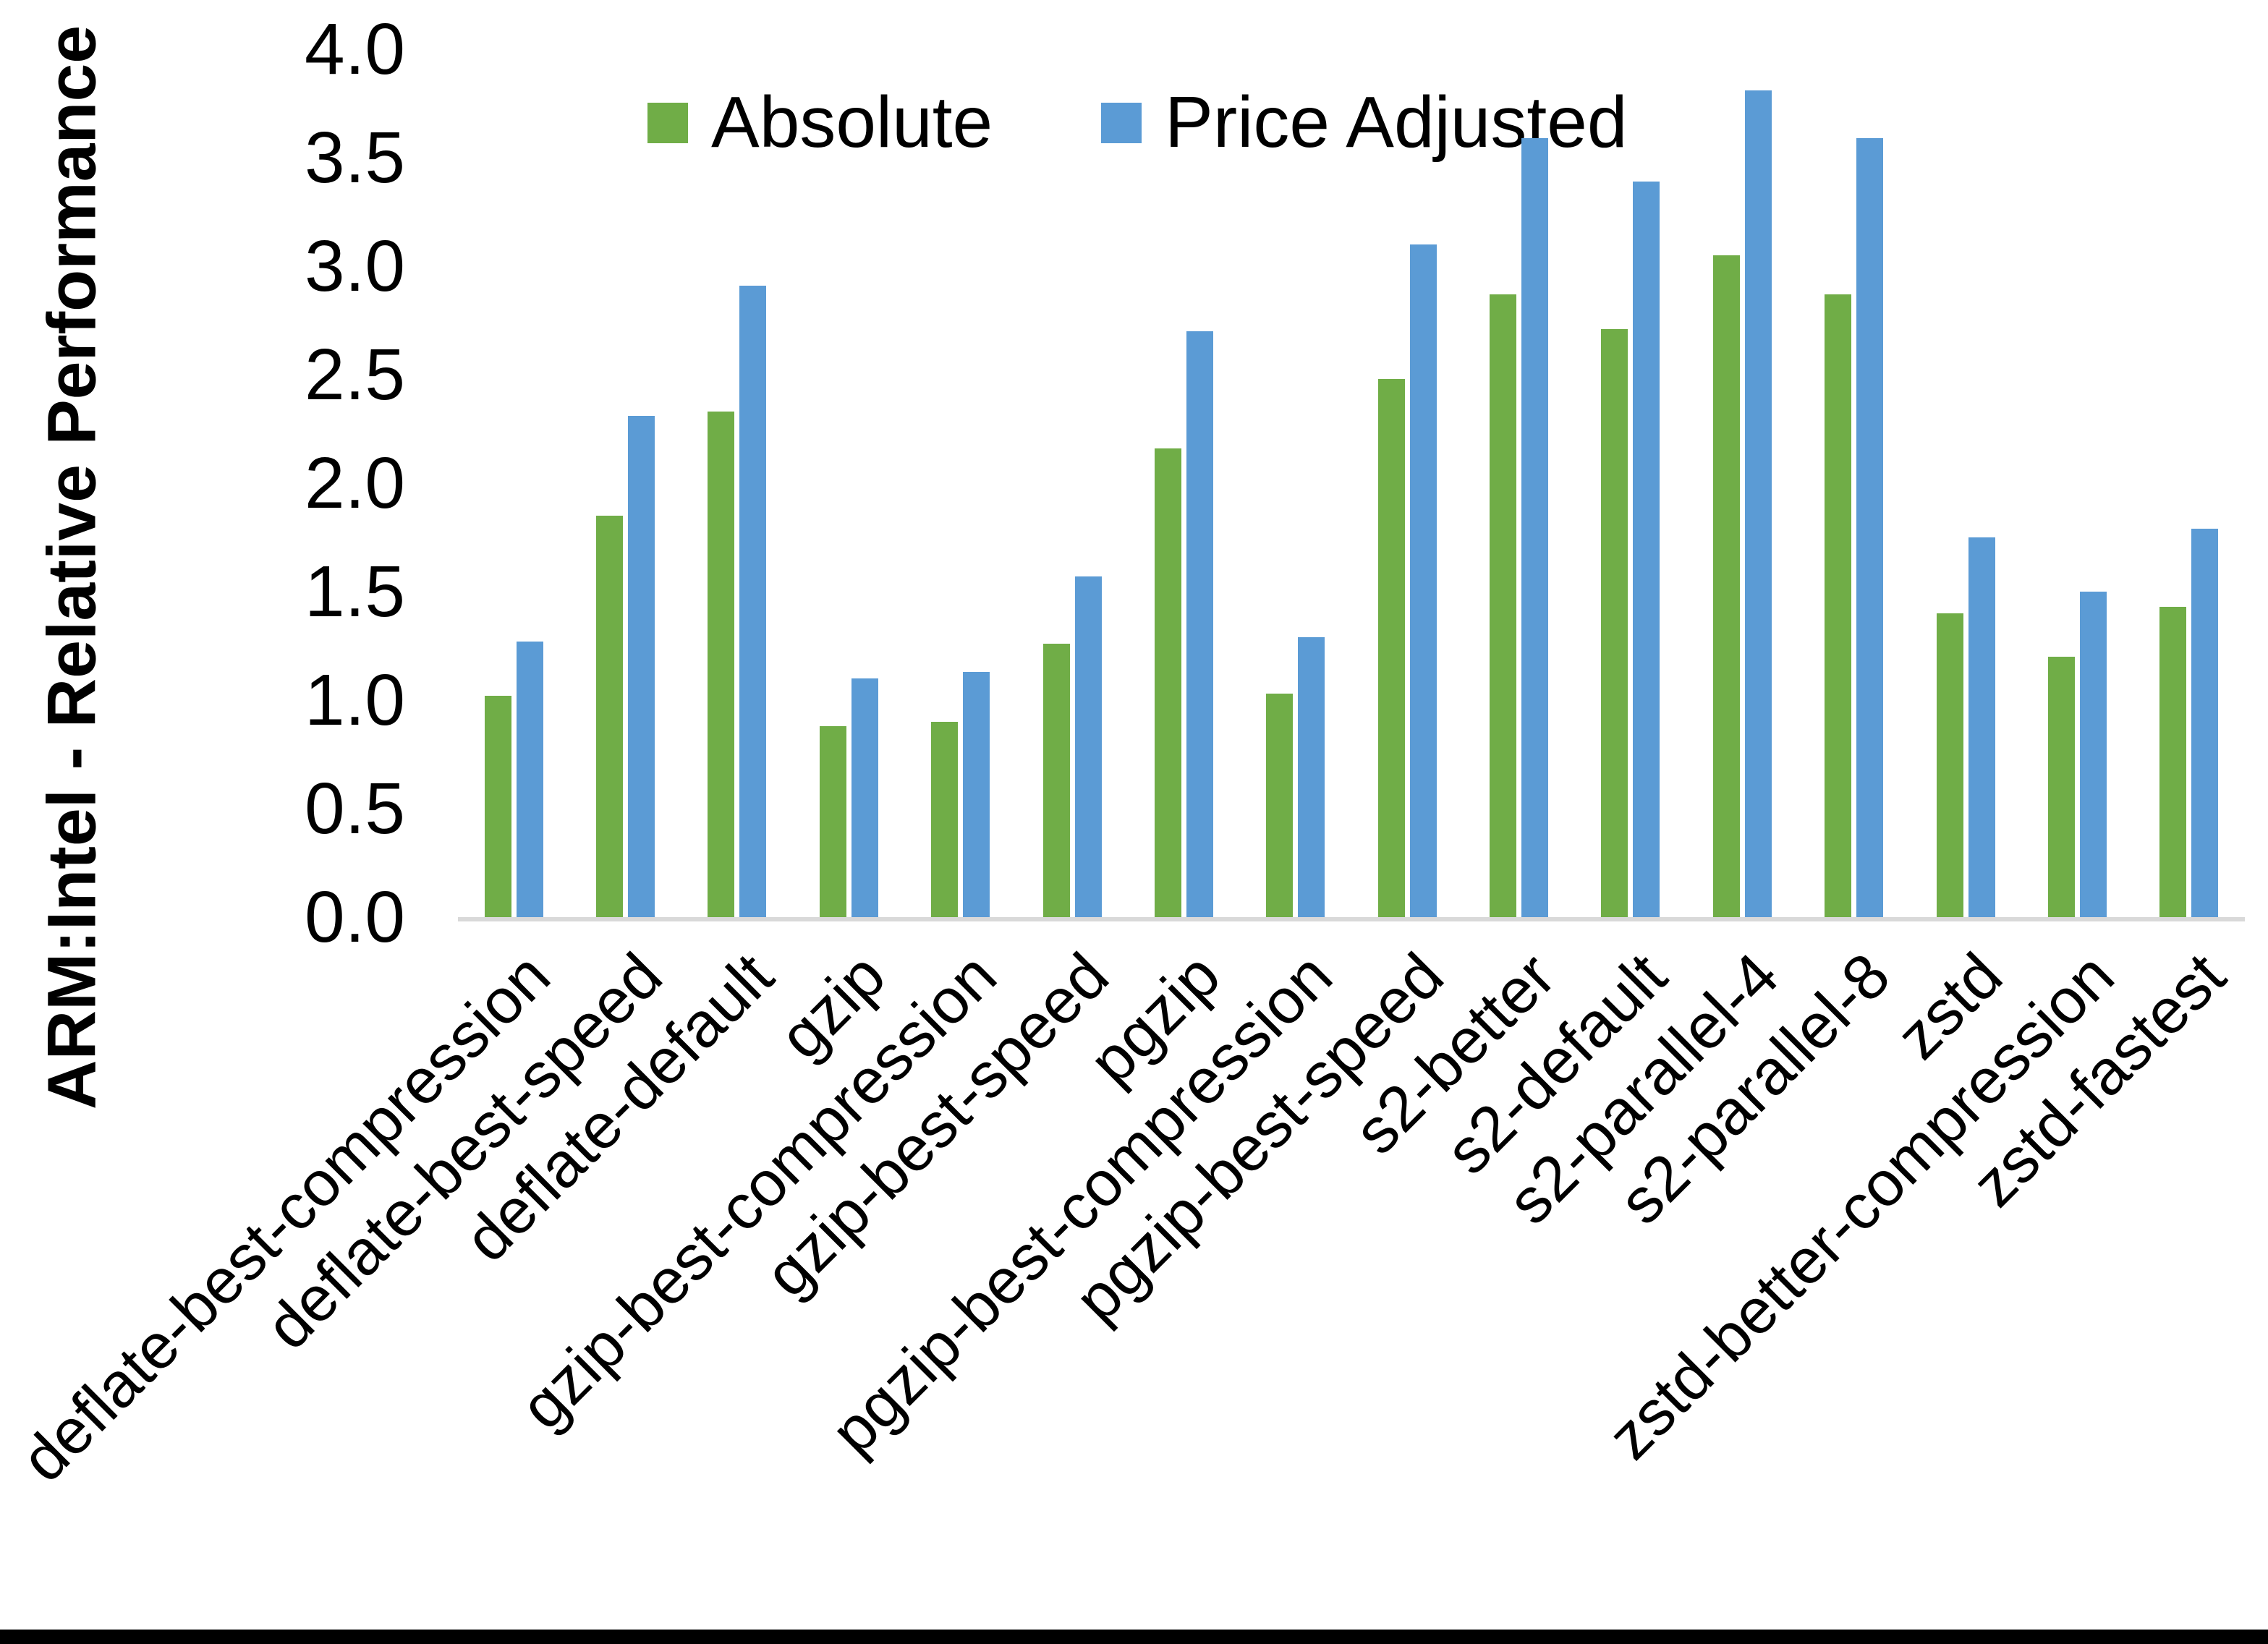  I want to click on bar-absolute-s2-better, so click(1503, 605).